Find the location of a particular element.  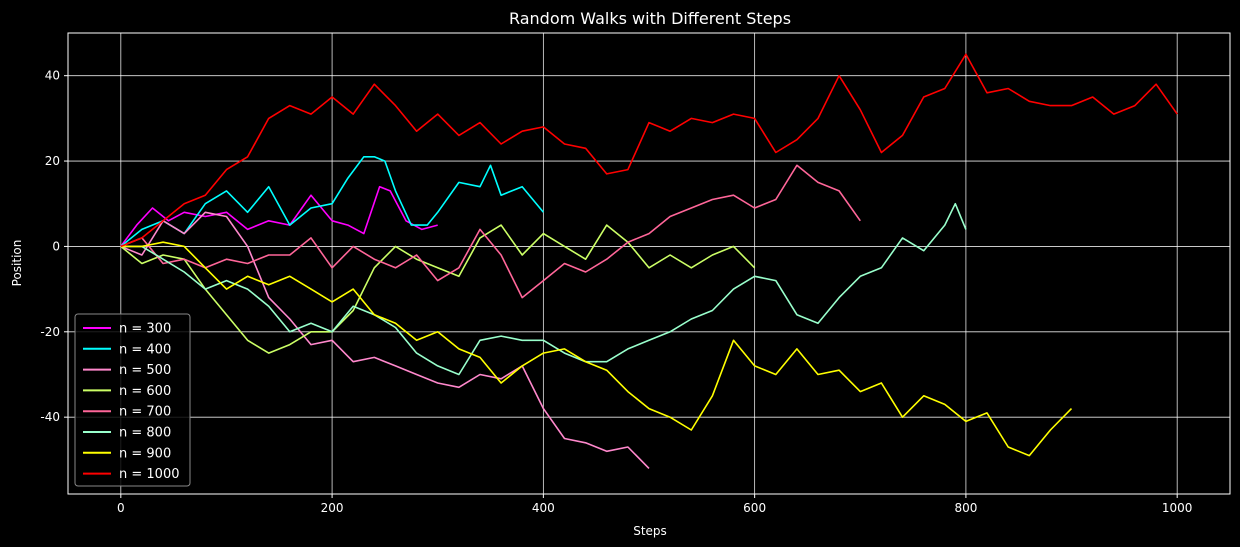

legend-label: n = 900 is located at coordinates (145, 453).